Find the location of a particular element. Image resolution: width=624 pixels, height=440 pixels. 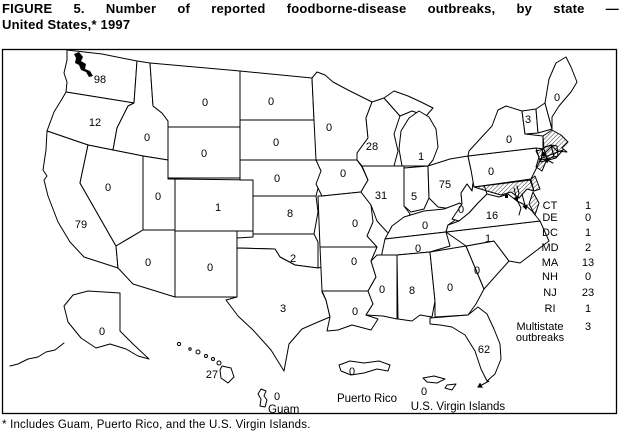

territory-usvi-st-thomas is located at coordinates (434, 379).